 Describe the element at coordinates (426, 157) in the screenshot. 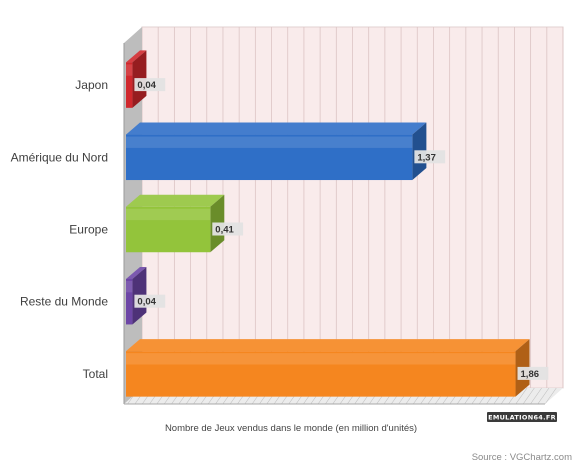

I see `value-label: 1,37` at that location.